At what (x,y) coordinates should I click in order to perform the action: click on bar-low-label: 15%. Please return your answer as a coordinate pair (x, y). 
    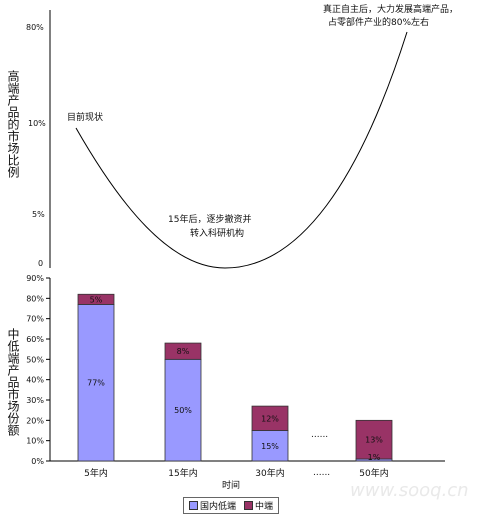
    Looking at the image, I should click on (270, 446).